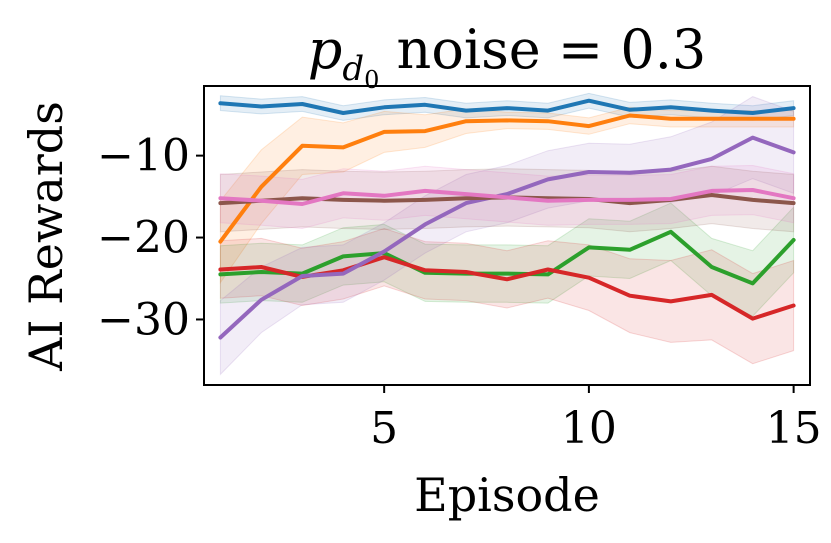  I want to click on x-tick-label: 10, so click(589, 428).